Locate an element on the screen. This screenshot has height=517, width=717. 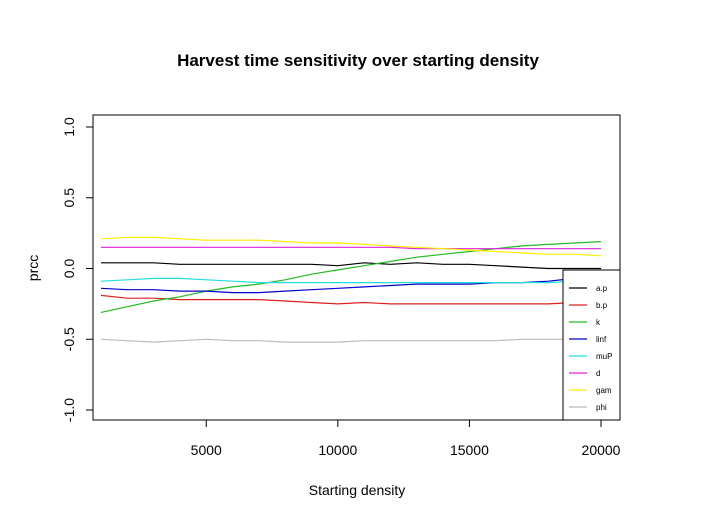
series-line-mup is located at coordinates (350, 280).